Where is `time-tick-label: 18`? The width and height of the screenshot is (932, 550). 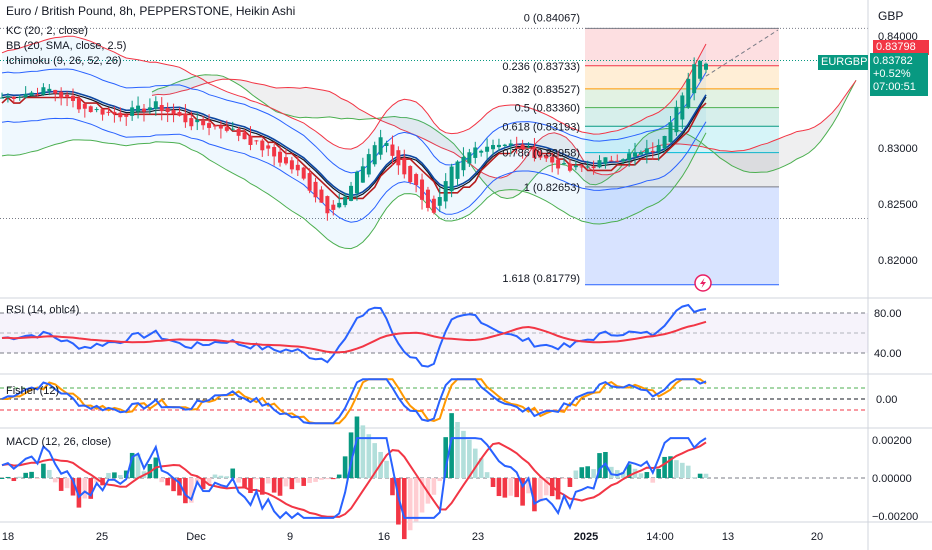
time-tick-label: 18 is located at coordinates (8, 537).